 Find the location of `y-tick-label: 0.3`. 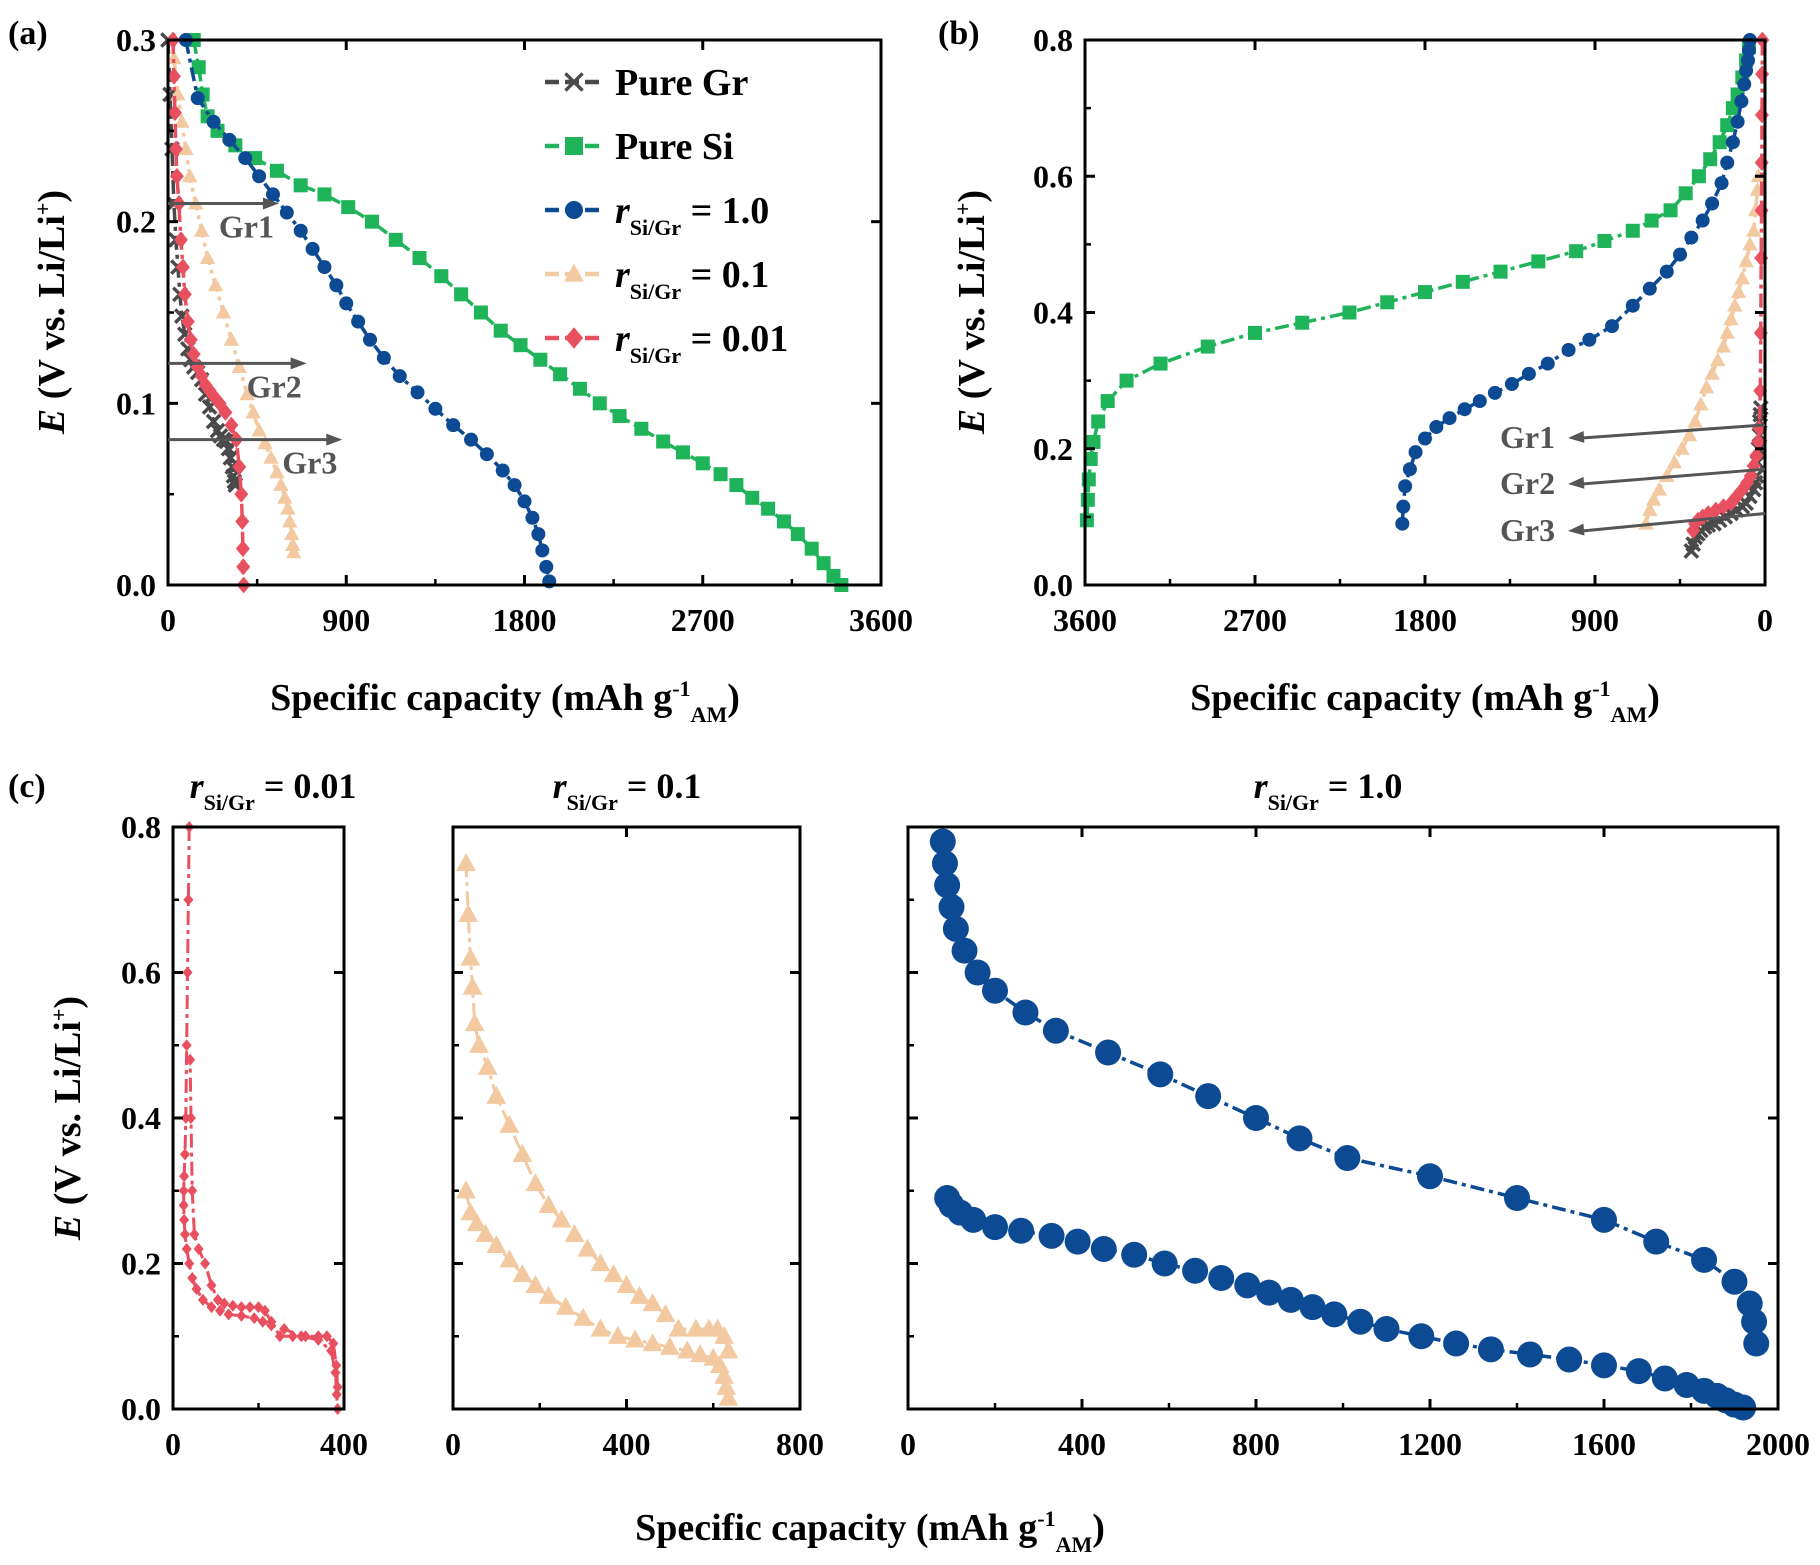

y-tick-label: 0.3 is located at coordinates (136, 40).